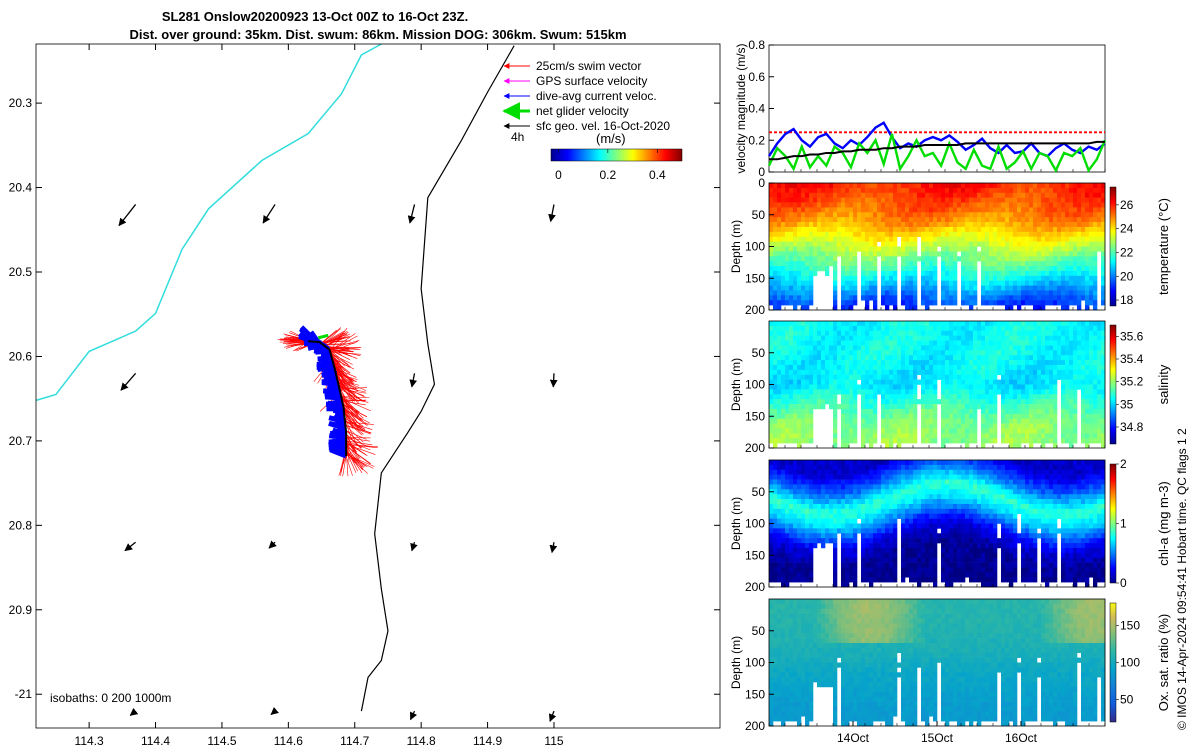 Image resolution: width=1200 pixels, height=750 pixels. I want to click on map-x-tick-label: 114.3, so click(89, 741).